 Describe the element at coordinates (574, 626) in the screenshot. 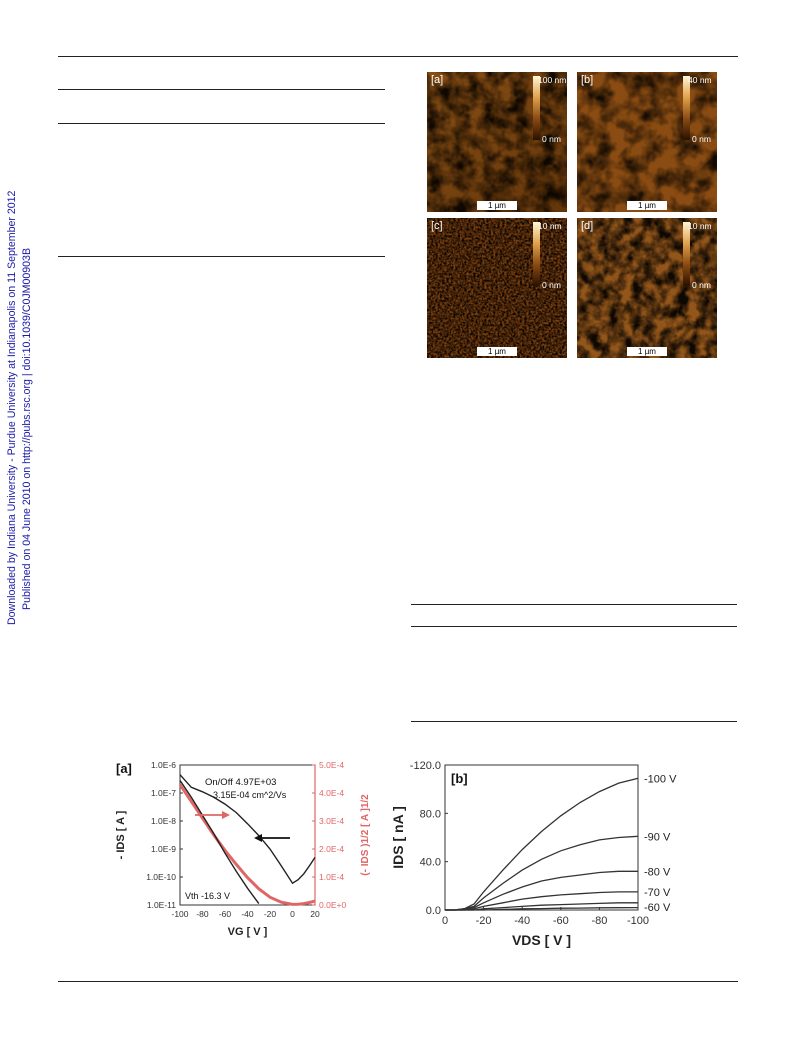

I see `table2-header-rule` at that location.